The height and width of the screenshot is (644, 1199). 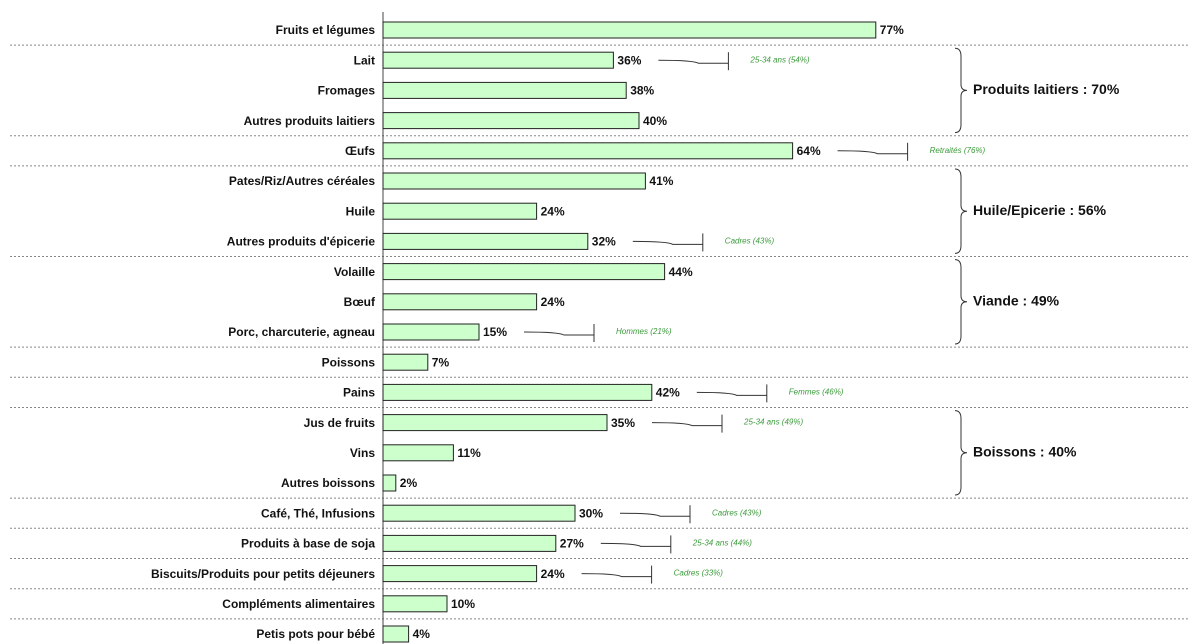 I want to click on group-label: Boissons : 40%, so click(x=1025, y=452).